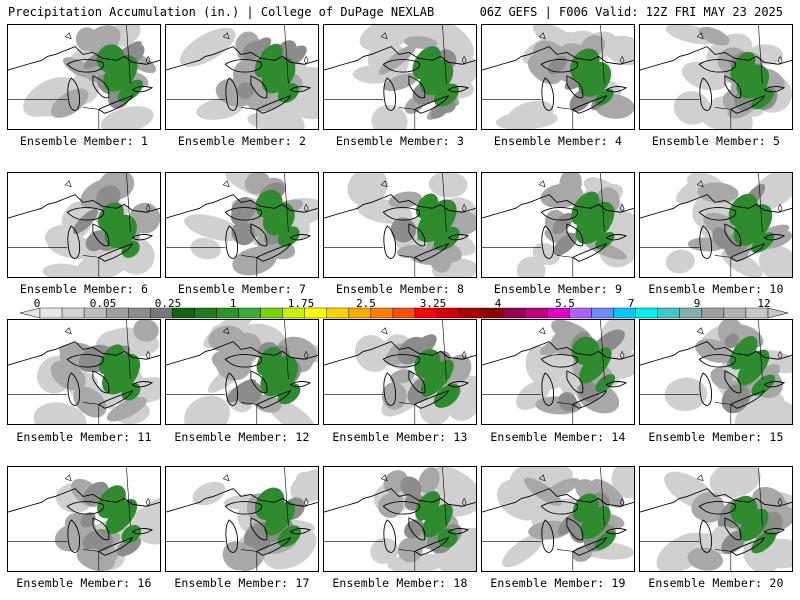 This screenshot has width=800, height=600. What do you see at coordinates (168, 303) in the screenshot?
I see `colorbar-tick-label: 0.25` at bounding box center [168, 303].